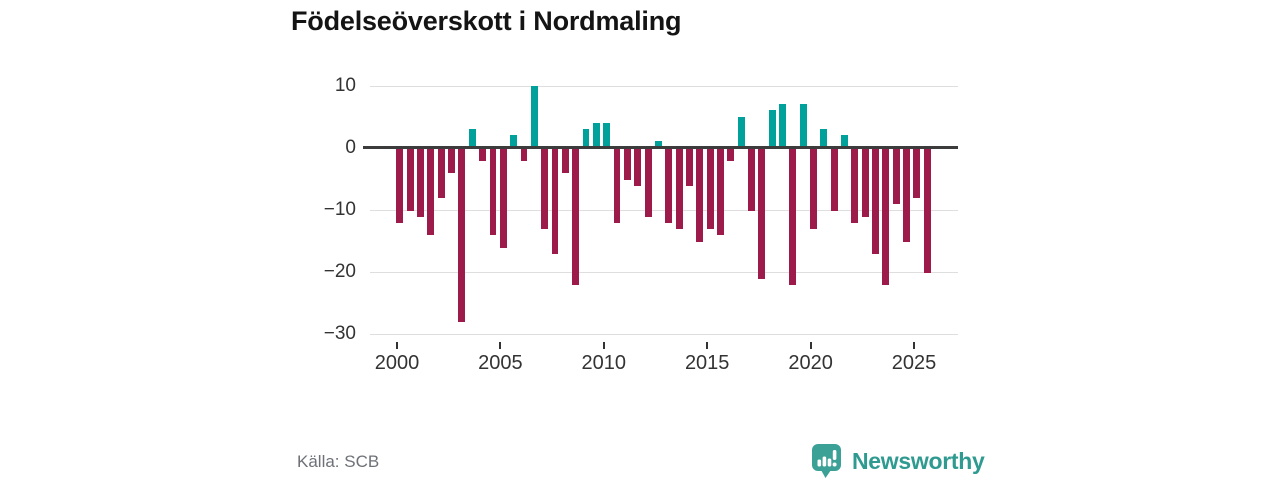 This screenshot has width=1280, height=480. What do you see at coordinates (751, 179) in the screenshot?
I see `bar-2017H1` at bounding box center [751, 179].